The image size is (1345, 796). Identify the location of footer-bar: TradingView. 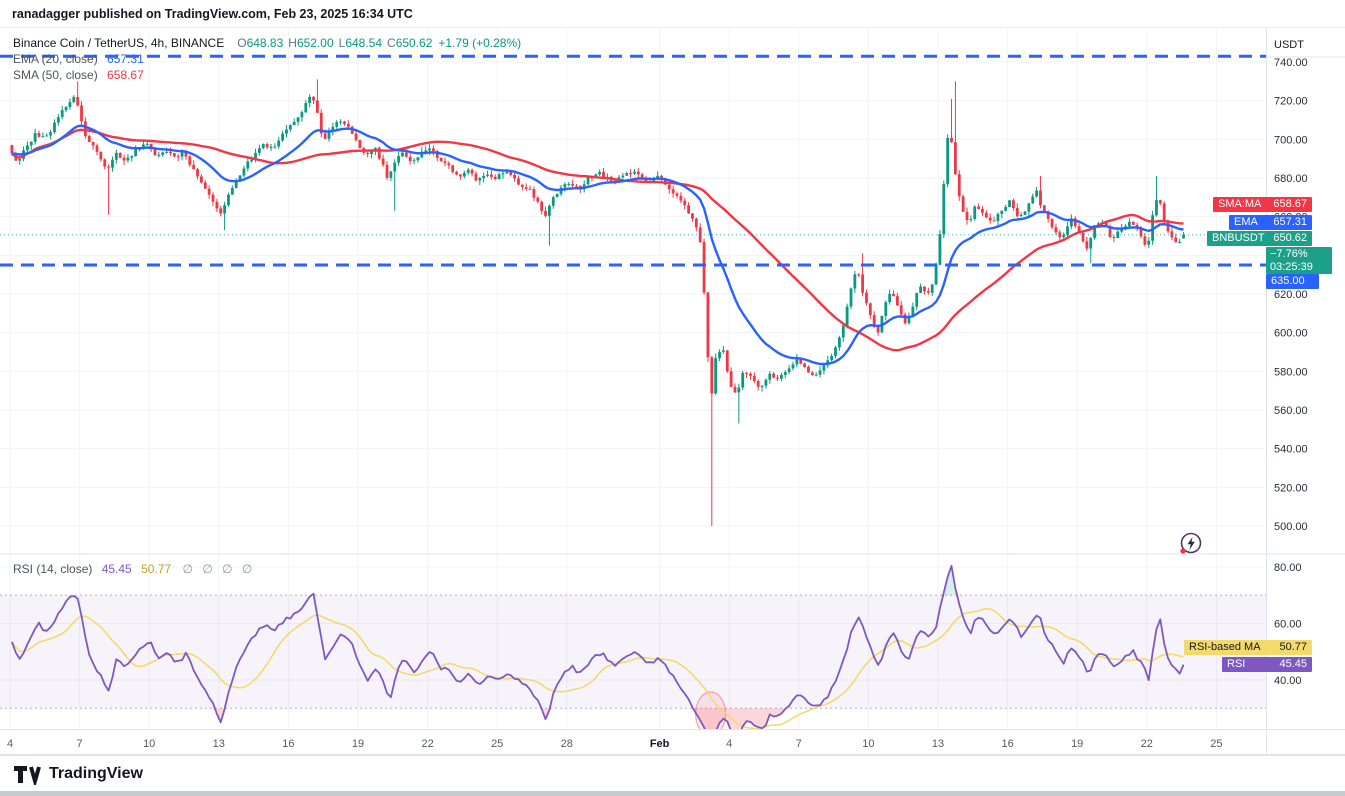
(672, 773).